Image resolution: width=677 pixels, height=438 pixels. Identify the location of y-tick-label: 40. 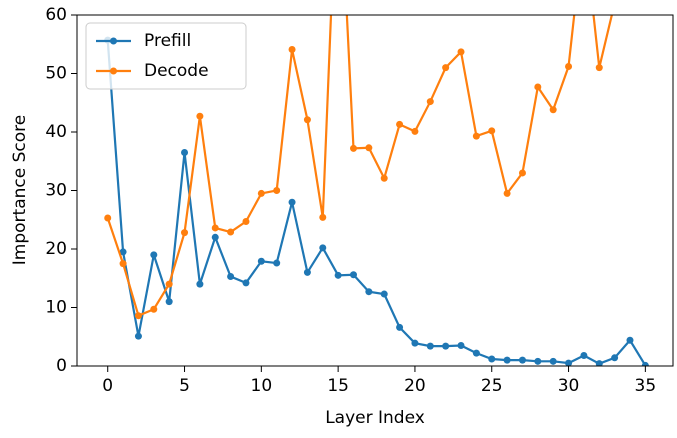
(56, 132).